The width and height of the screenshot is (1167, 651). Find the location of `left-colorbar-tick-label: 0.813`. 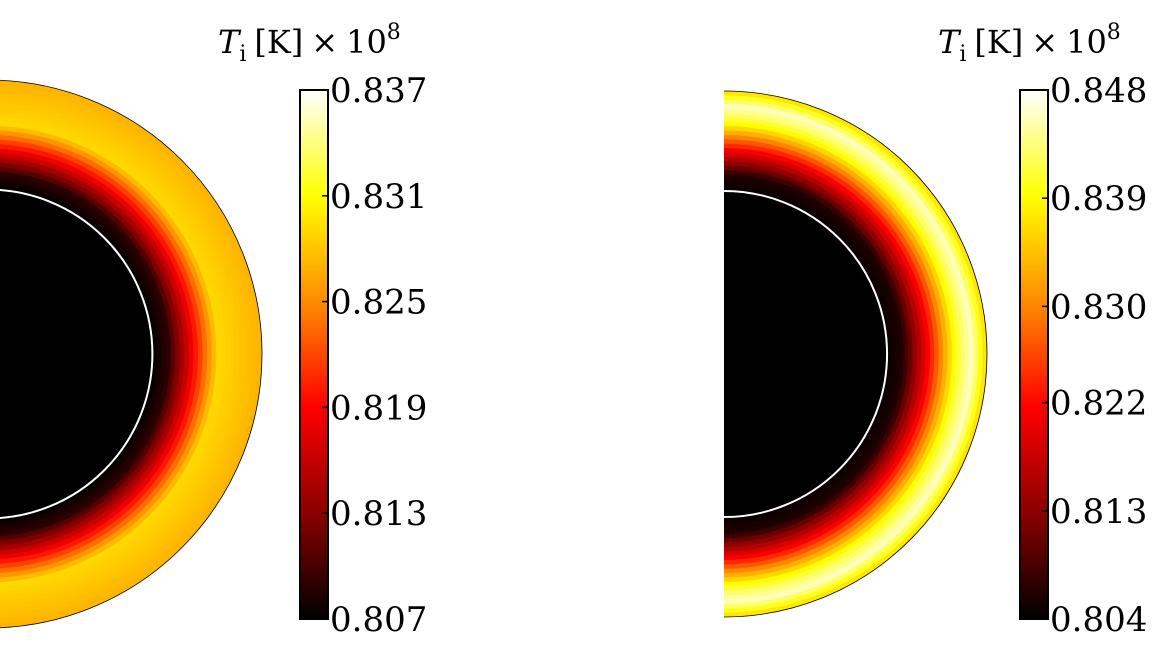

left-colorbar-tick-label: 0.813 is located at coordinates (378, 514).